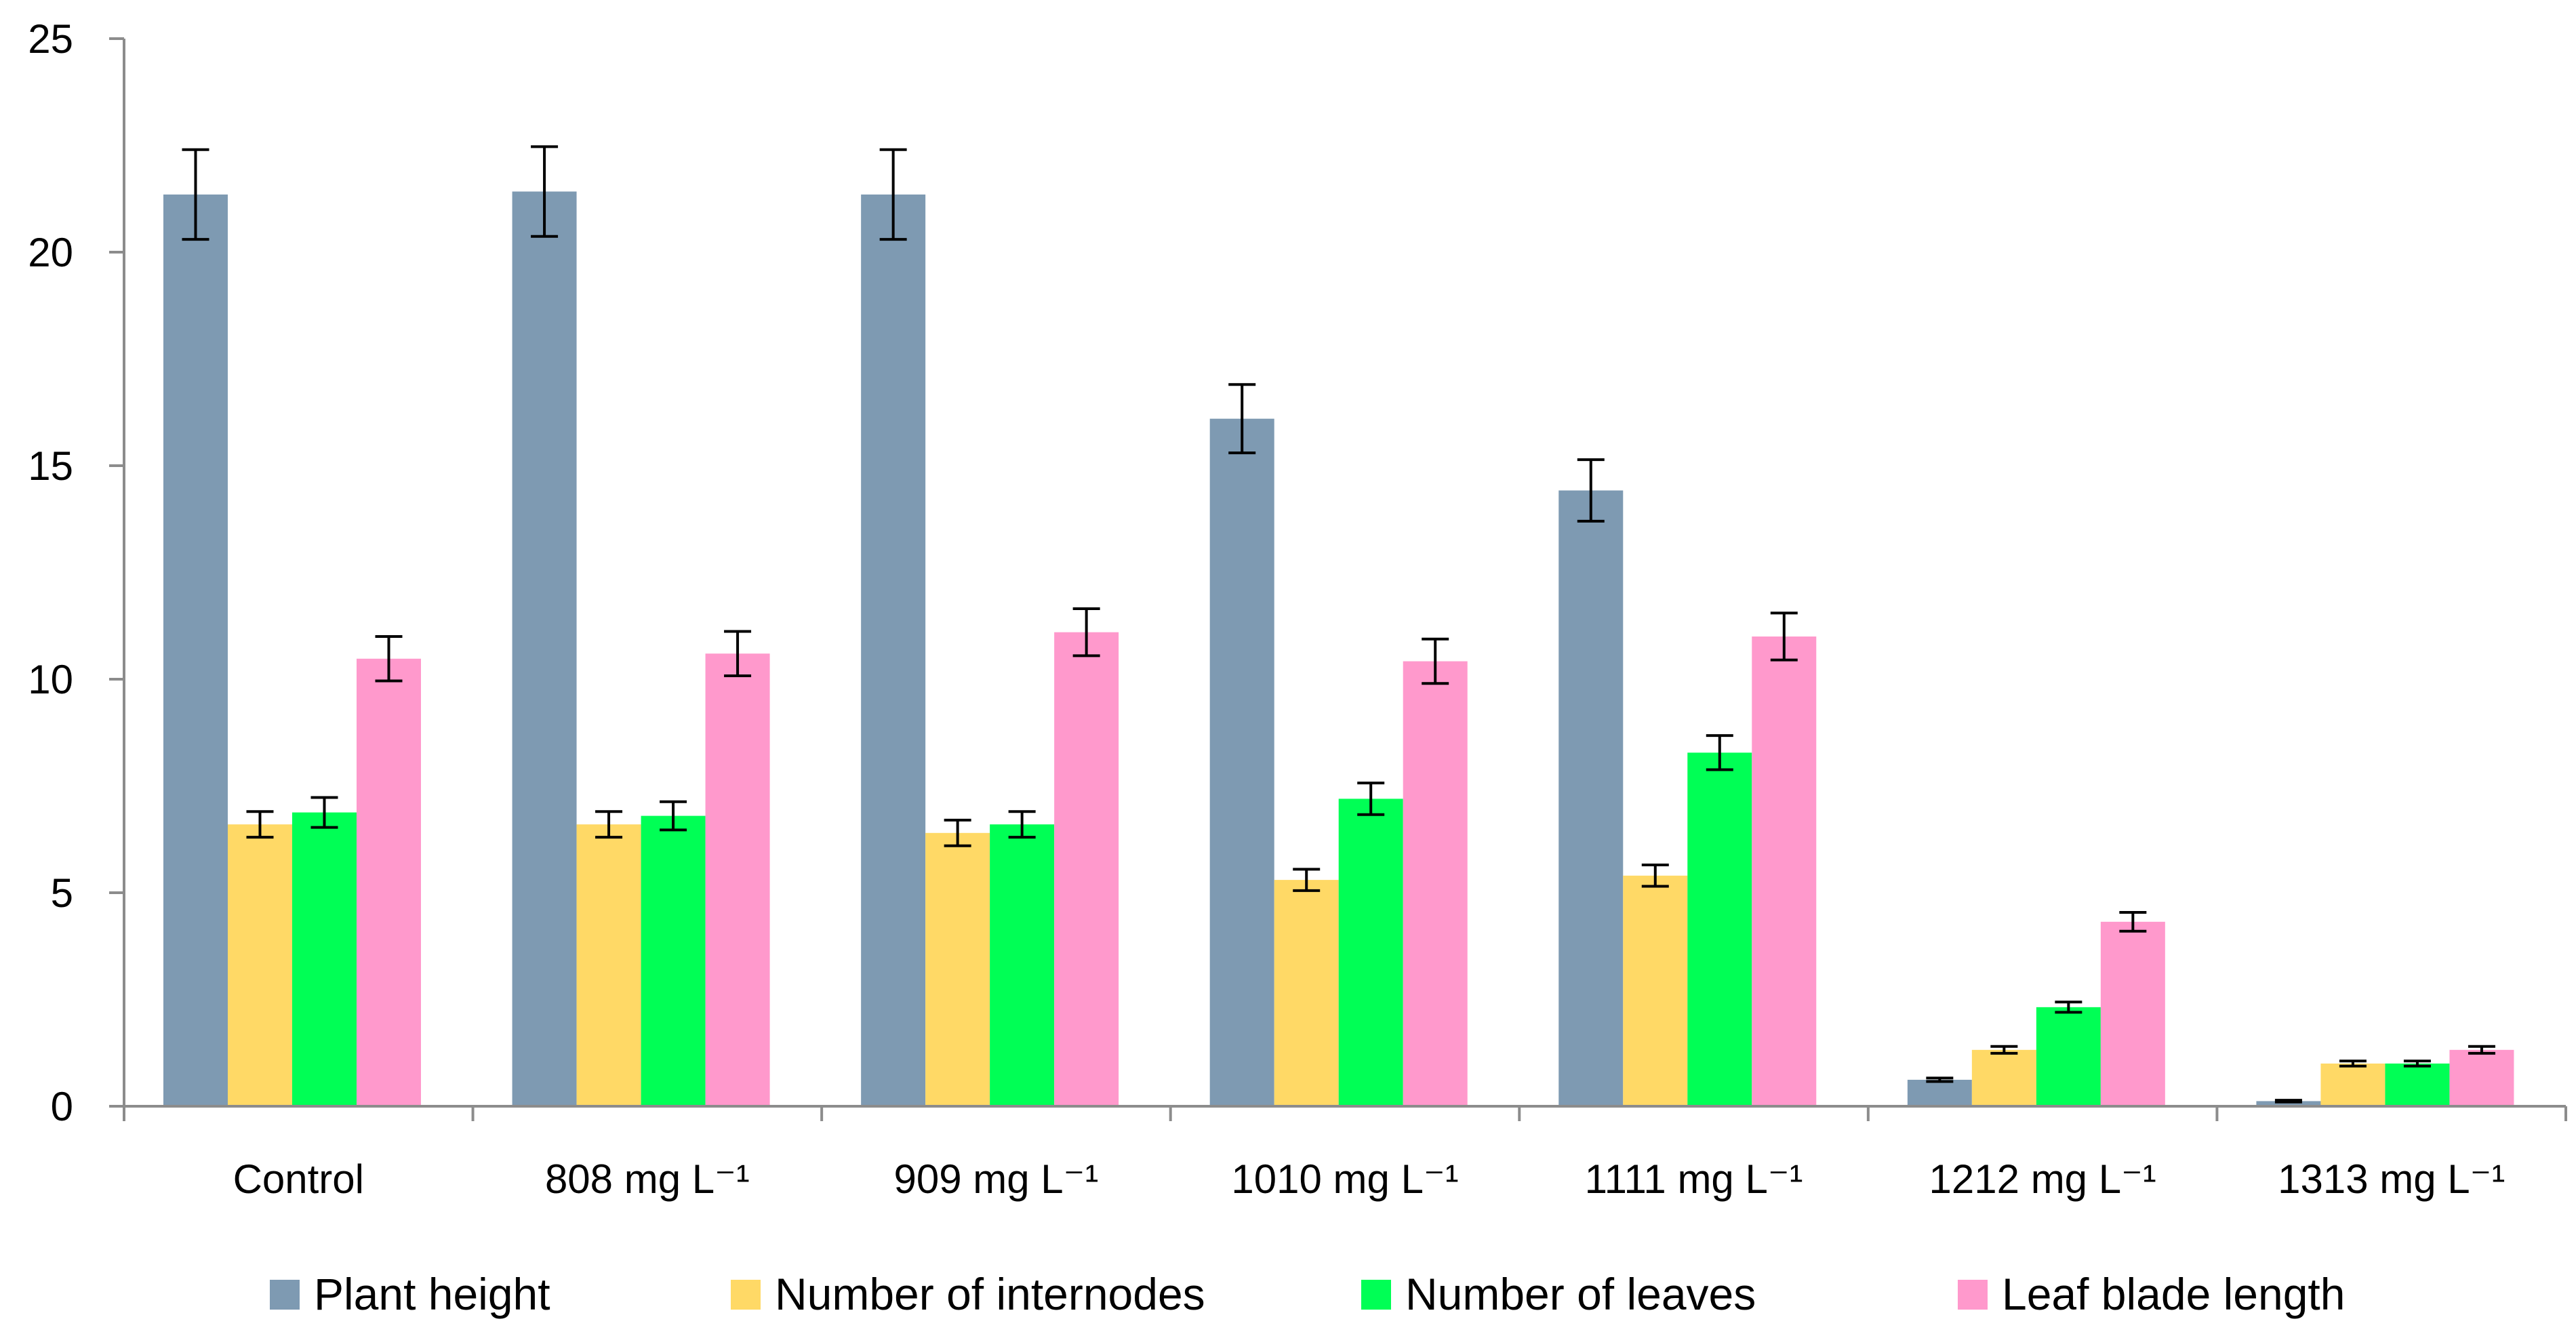 Image resolution: width=2576 pixels, height=1334 pixels. I want to click on y-tick-label-4: 15, so click(50, 466).